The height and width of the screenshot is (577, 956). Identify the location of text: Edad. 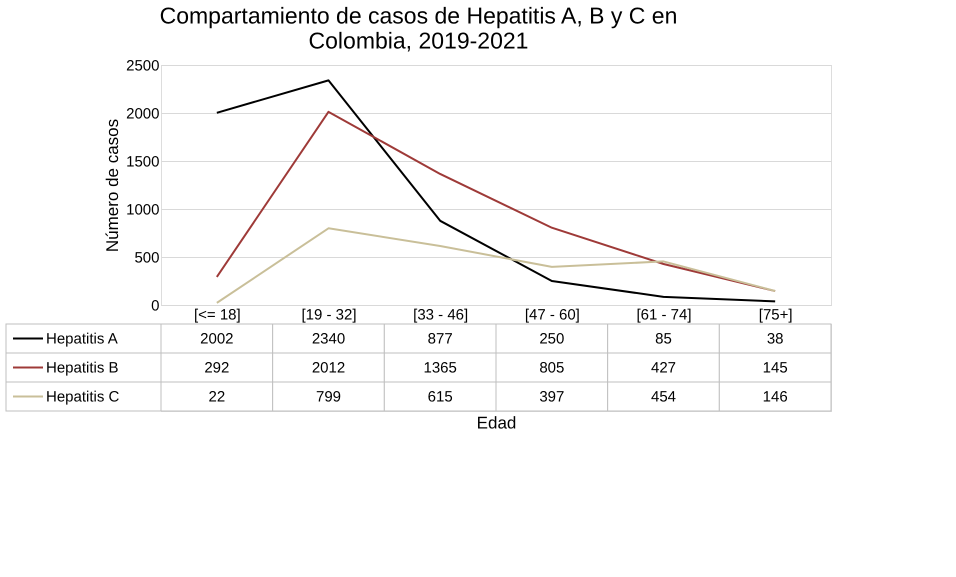
(496, 423).